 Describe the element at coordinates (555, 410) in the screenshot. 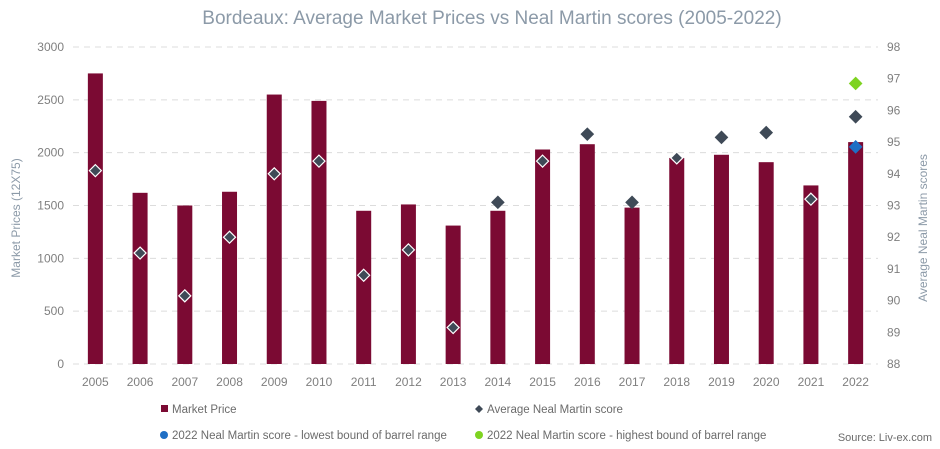

I see `legend-label: Average Neal Martin score` at that location.